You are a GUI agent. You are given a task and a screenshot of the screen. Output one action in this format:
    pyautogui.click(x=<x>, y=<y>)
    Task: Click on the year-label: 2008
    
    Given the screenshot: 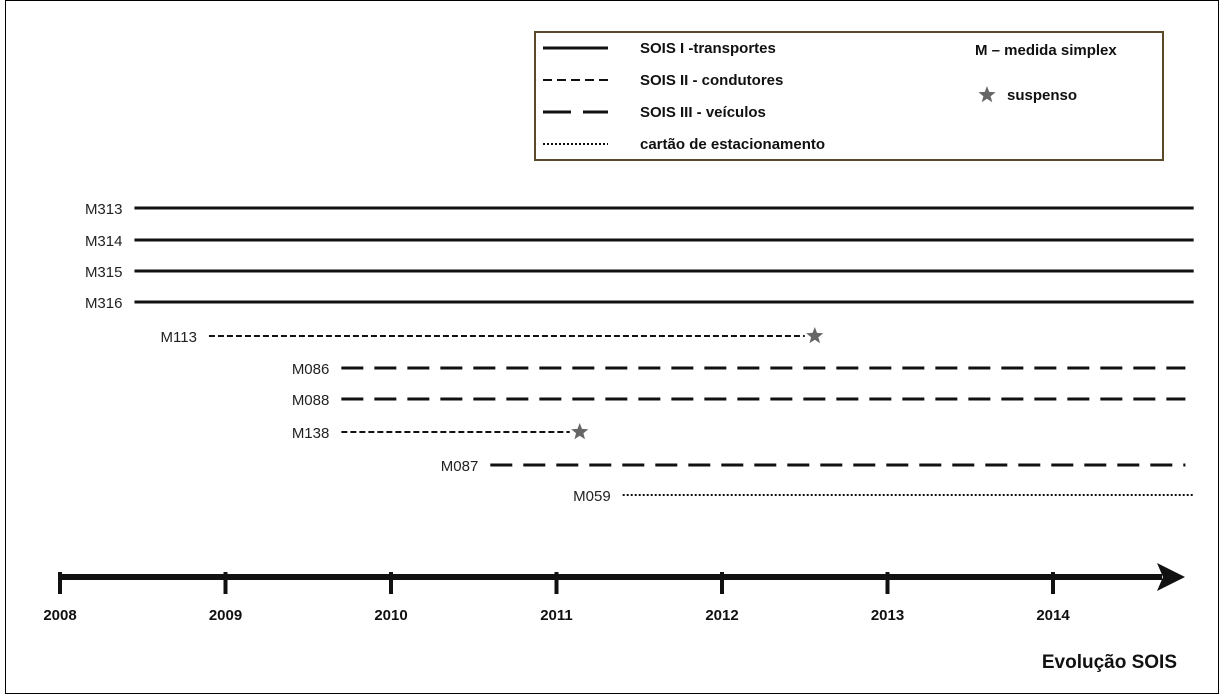 What is the action you would take?
    pyautogui.click(x=59, y=615)
    